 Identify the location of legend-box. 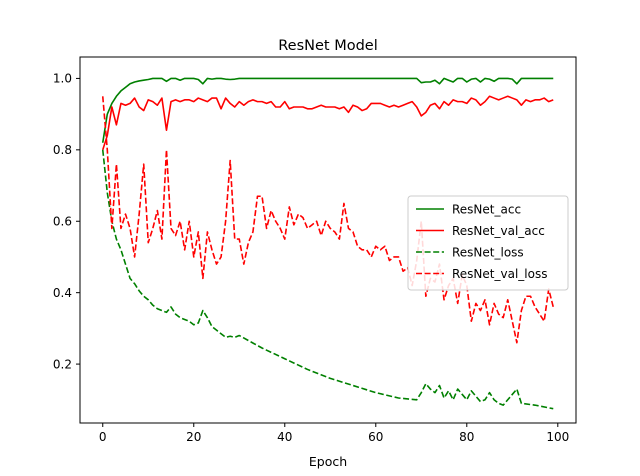
(488, 243).